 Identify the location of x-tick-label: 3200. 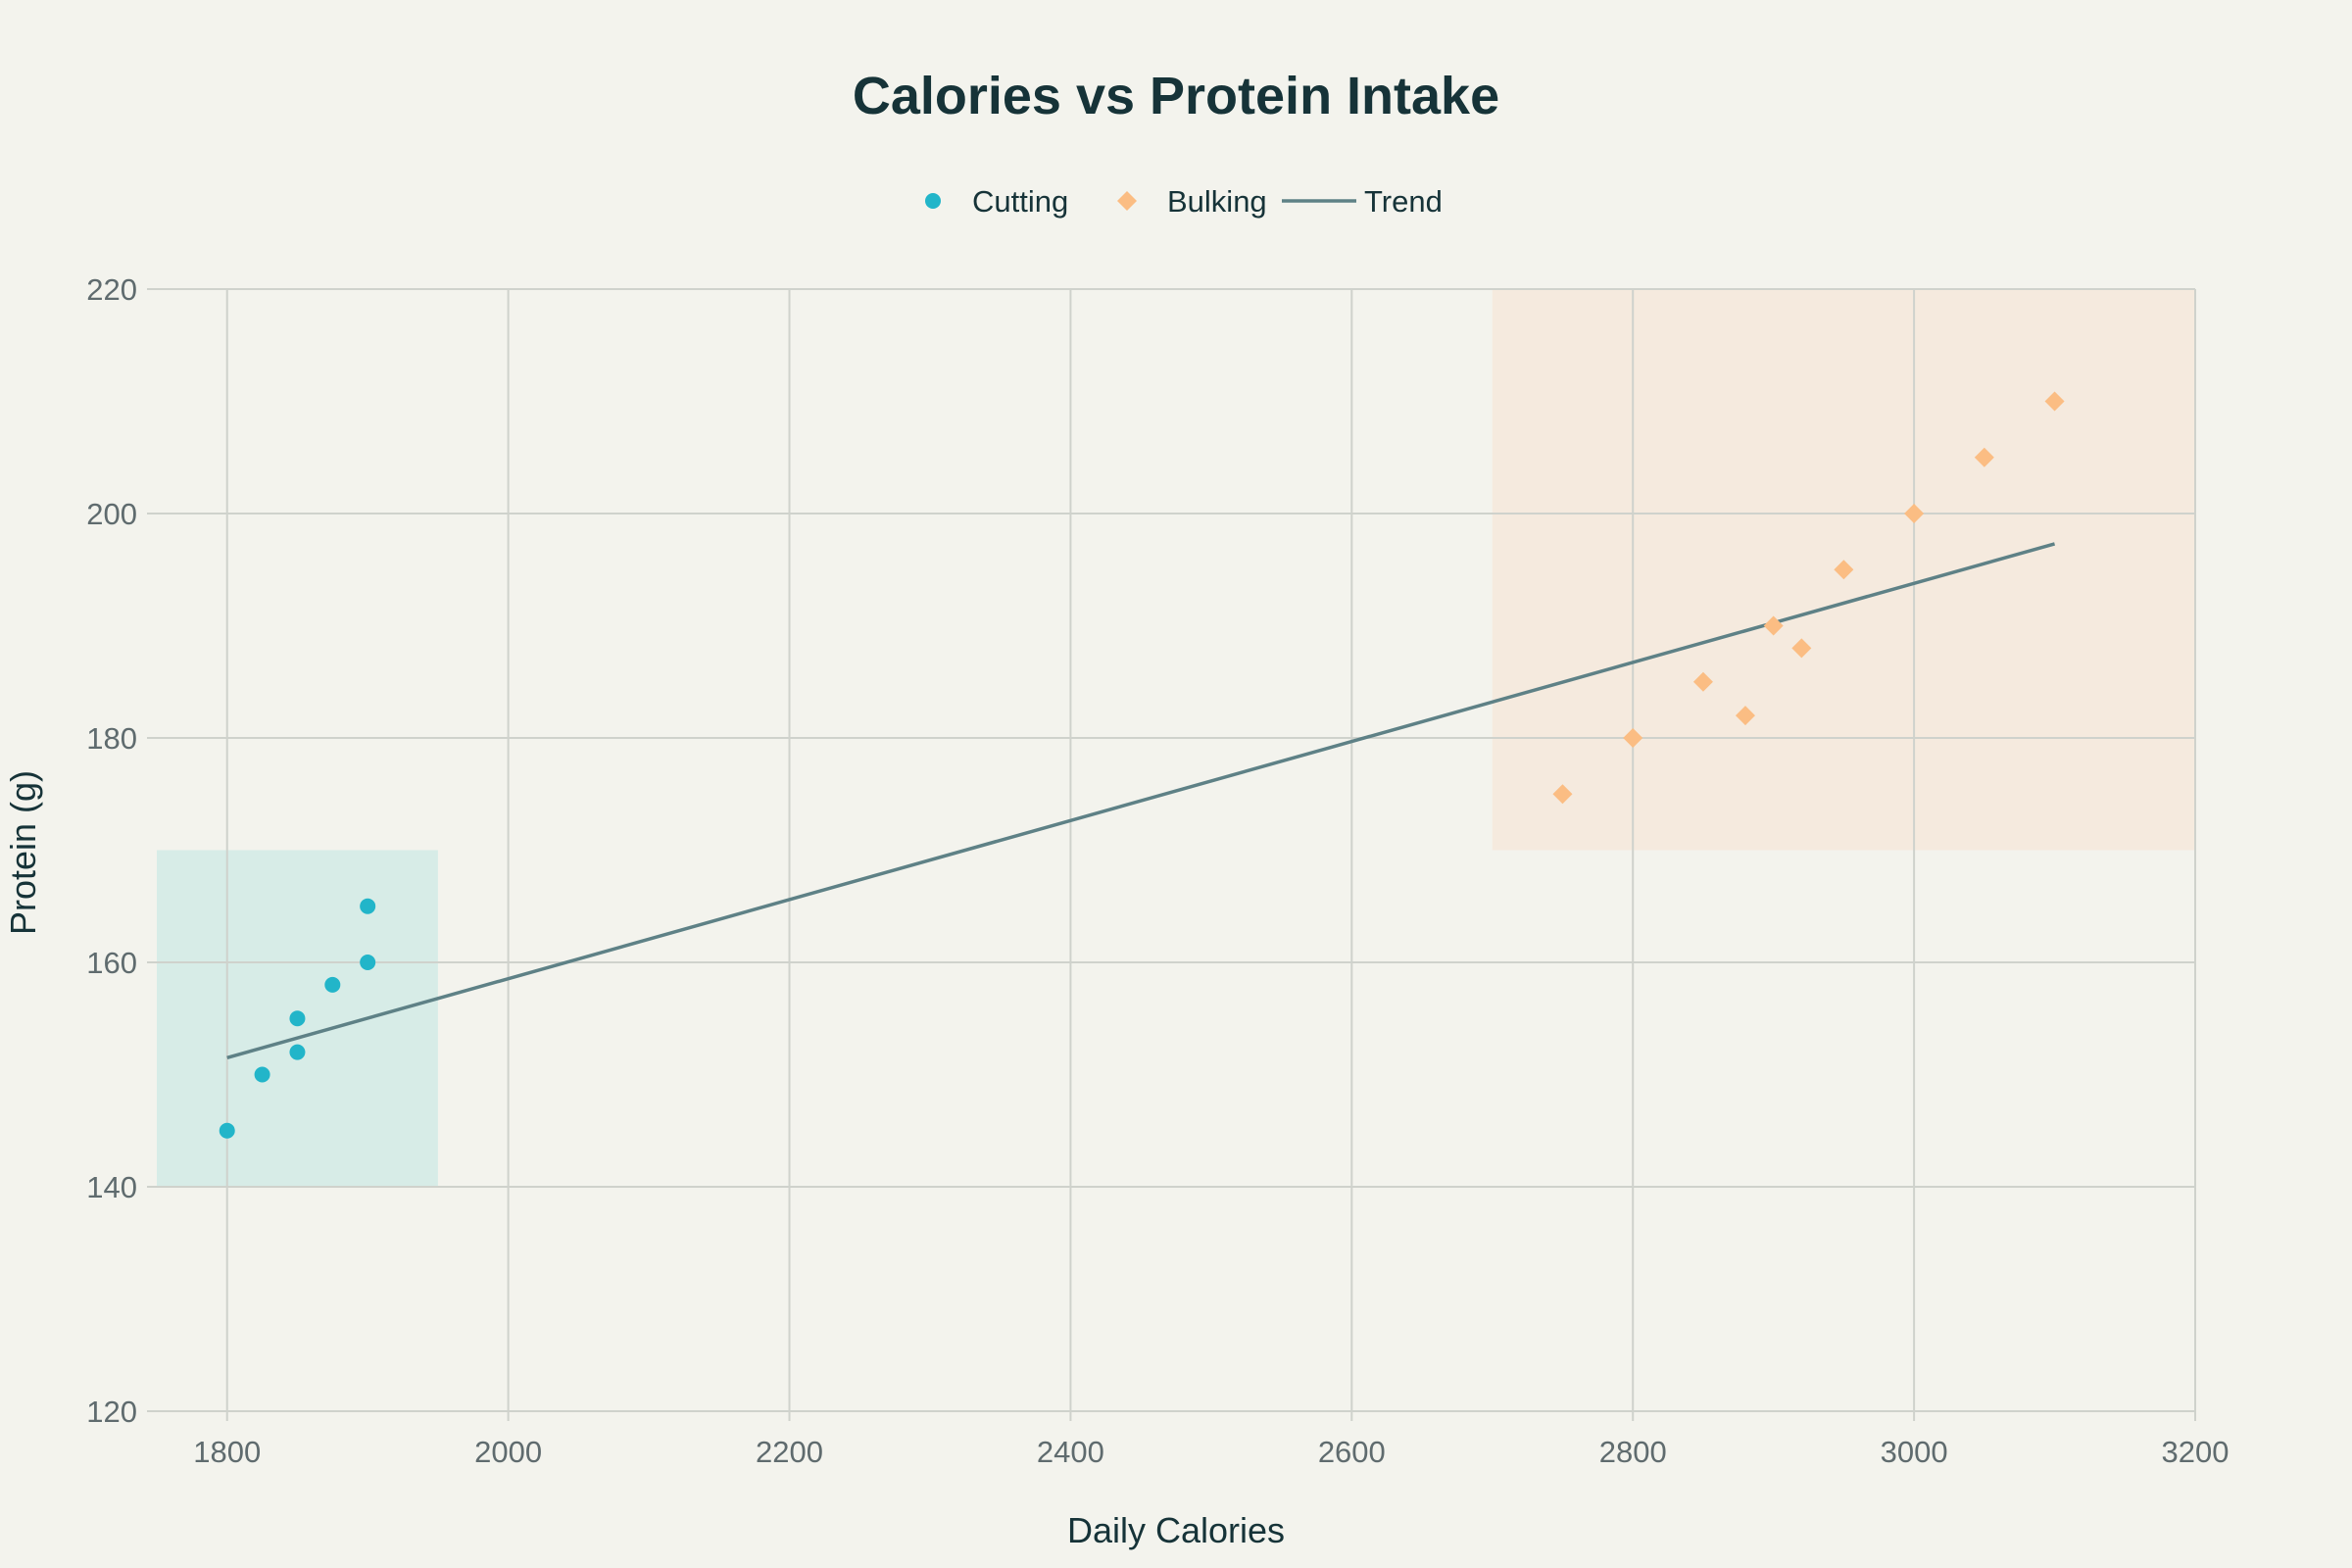
(2196, 1452).